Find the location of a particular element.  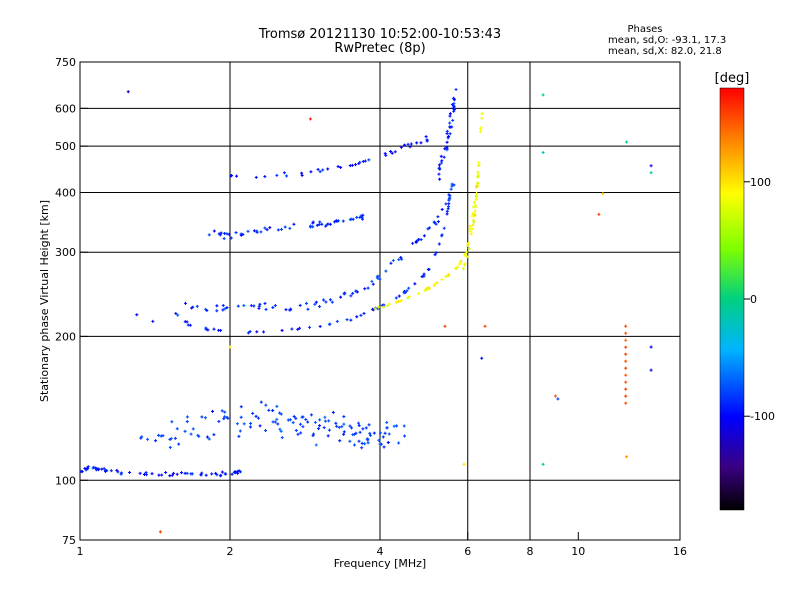

x-tick-label: 4 is located at coordinates (380, 551).